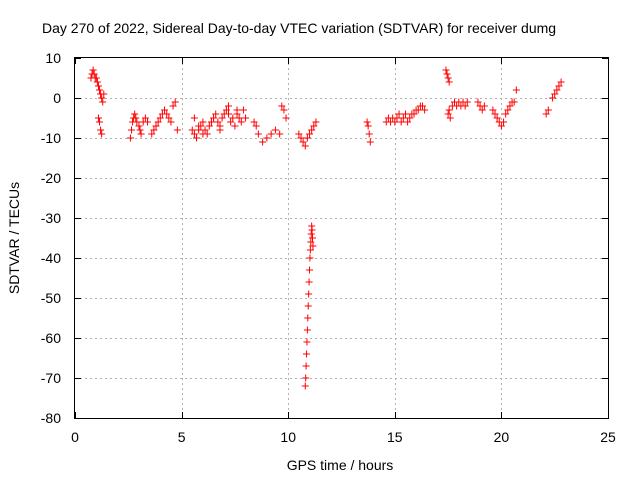  Describe the element at coordinates (288, 437) in the screenshot. I see `x-tick-label: 10` at that location.